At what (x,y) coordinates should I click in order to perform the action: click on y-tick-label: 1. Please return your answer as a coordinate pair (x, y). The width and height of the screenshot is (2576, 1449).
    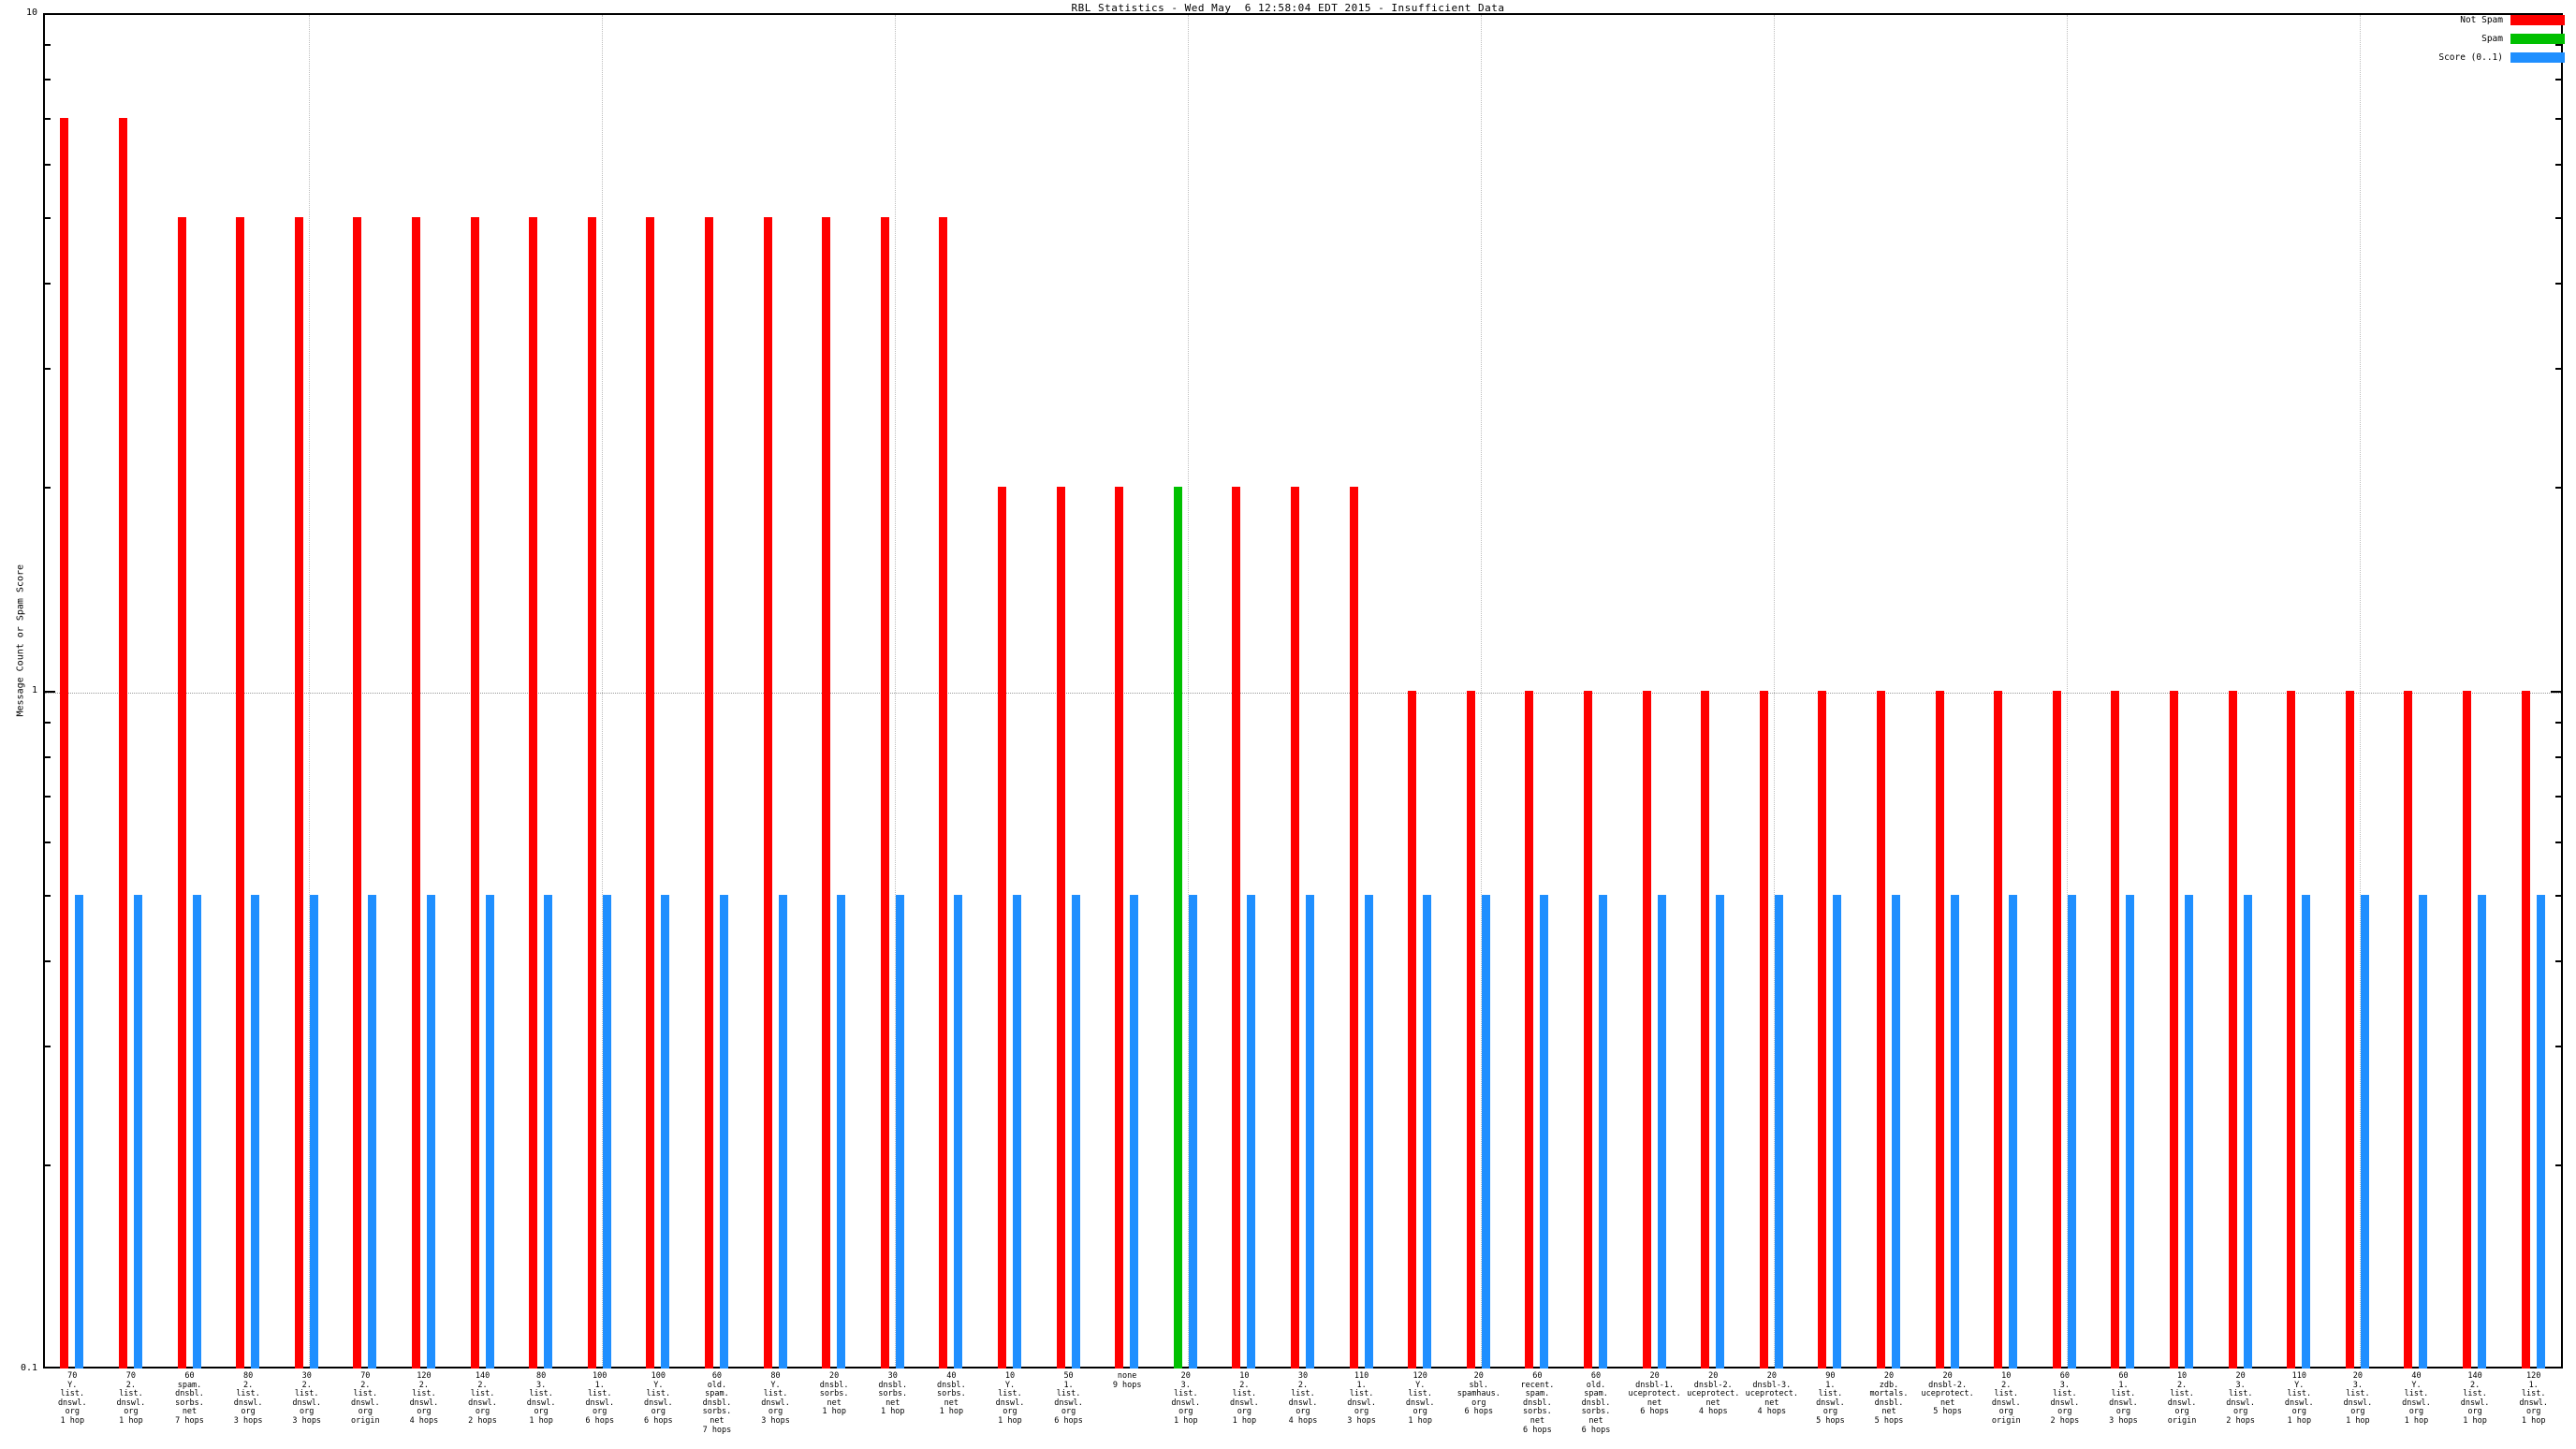
    Looking at the image, I should click on (34, 690).